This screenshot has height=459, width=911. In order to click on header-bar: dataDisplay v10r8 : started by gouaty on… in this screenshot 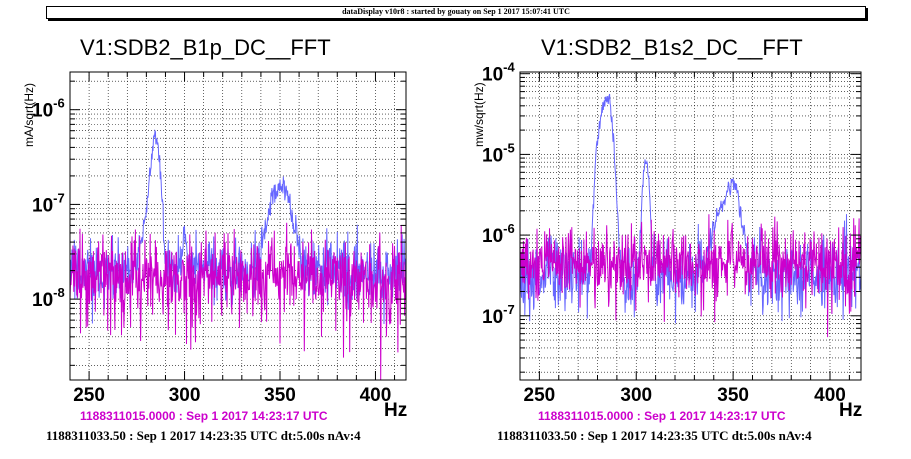, I will do `click(456, 12)`.